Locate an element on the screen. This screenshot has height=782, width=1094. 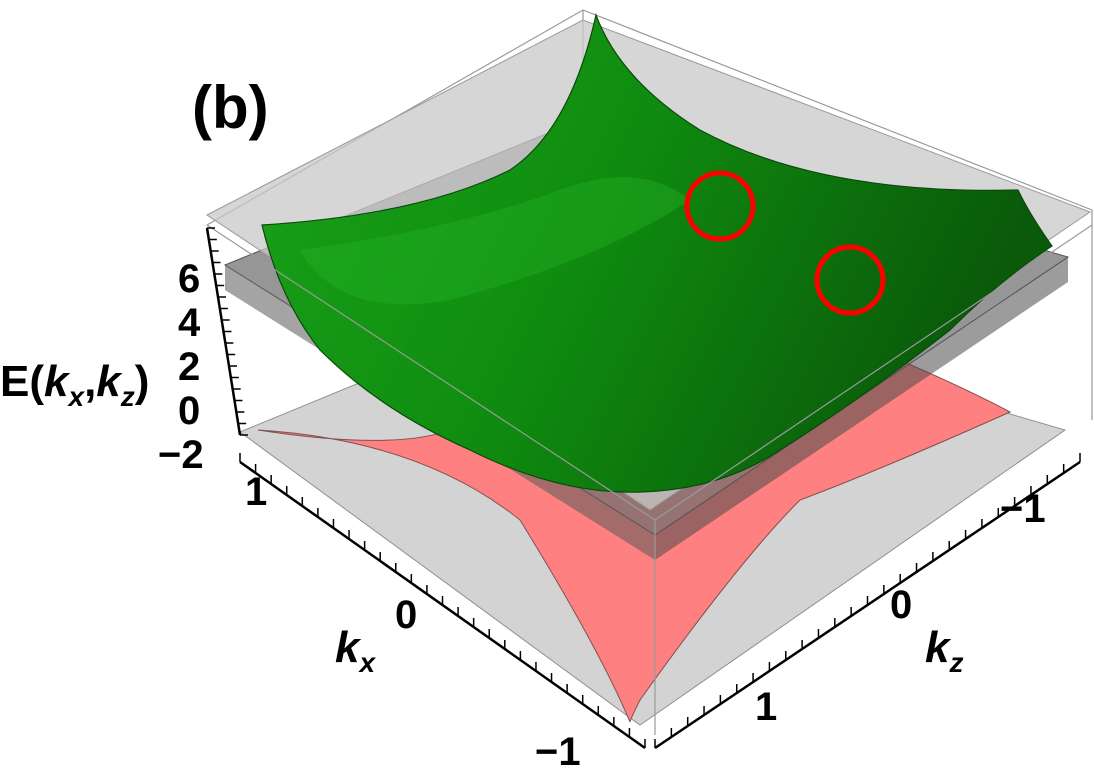
kx-tick-label: −1 is located at coordinates (558, 752).